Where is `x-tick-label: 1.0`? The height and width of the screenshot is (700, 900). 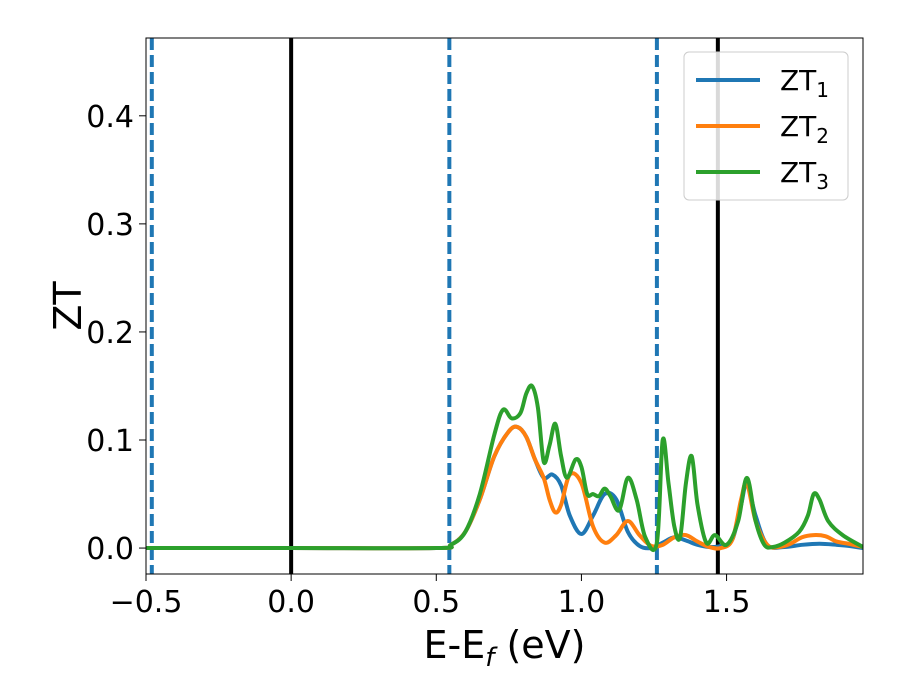
x-tick-label: 1.0 is located at coordinates (582, 602).